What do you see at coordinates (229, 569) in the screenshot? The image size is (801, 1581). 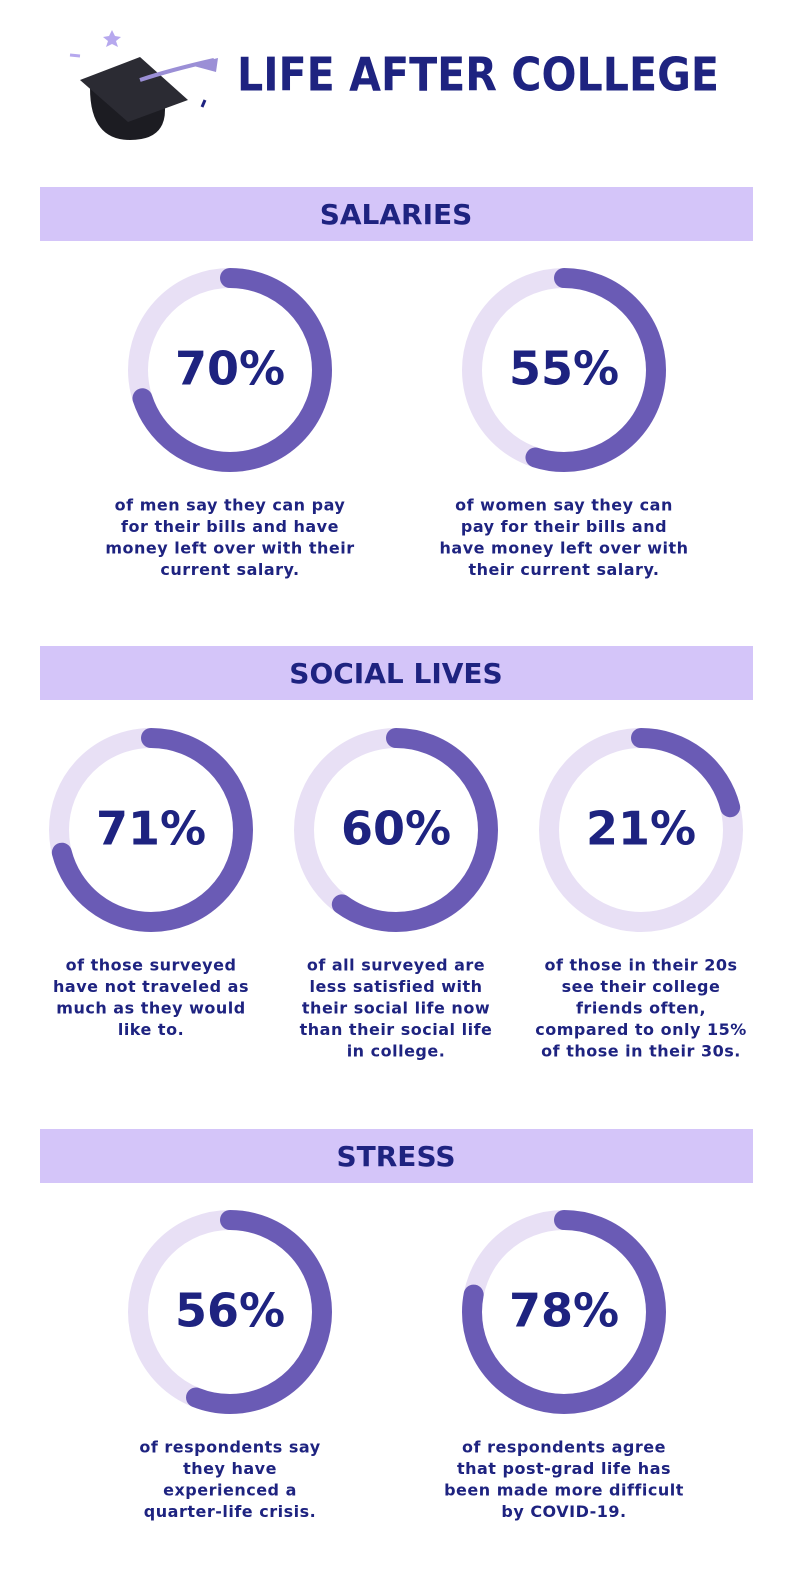 I see `description: current salary.` at bounding box center [229, 569].